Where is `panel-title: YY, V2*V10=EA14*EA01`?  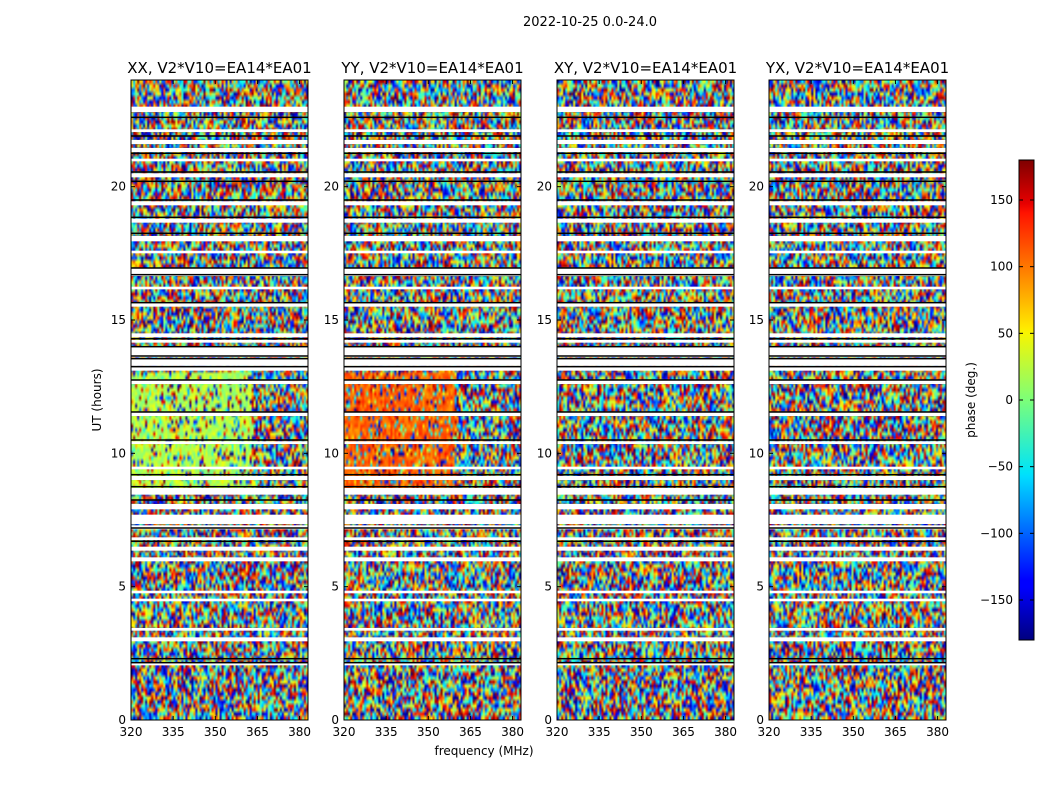 panel-title: YY, V2*V10=EA14*EA01 is located at coordinates (431, 68).